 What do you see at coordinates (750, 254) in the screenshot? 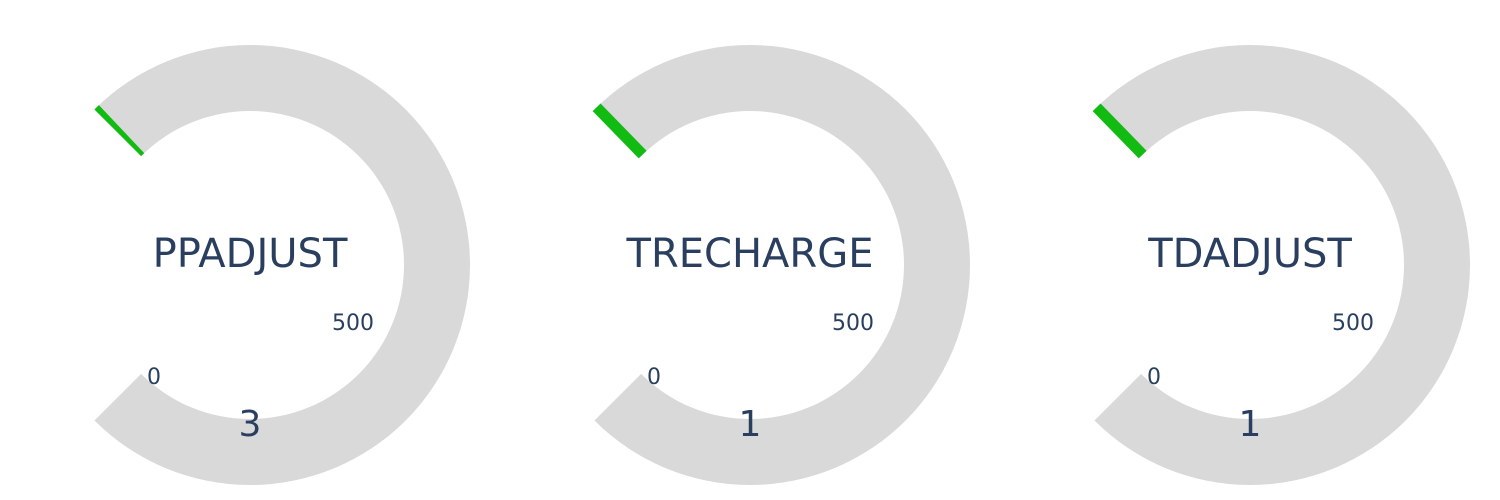
I see `gauge-title: TRECHARGE` at bounding box center [750, 254].